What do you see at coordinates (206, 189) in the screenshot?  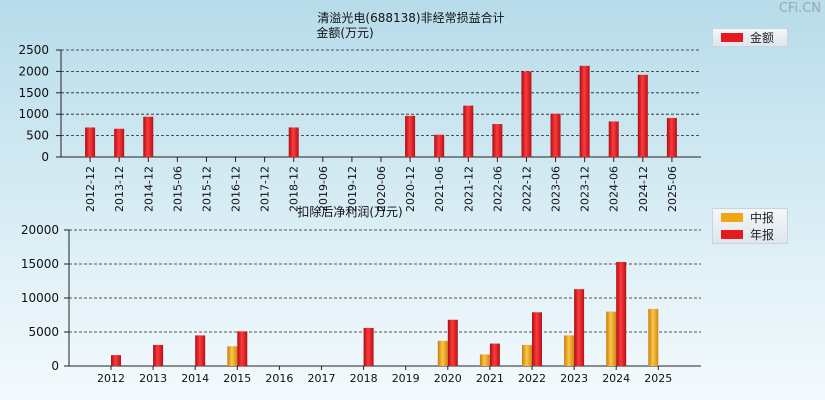 I see `x-tick-label: 2015-12` at bounding box center [206, 189].